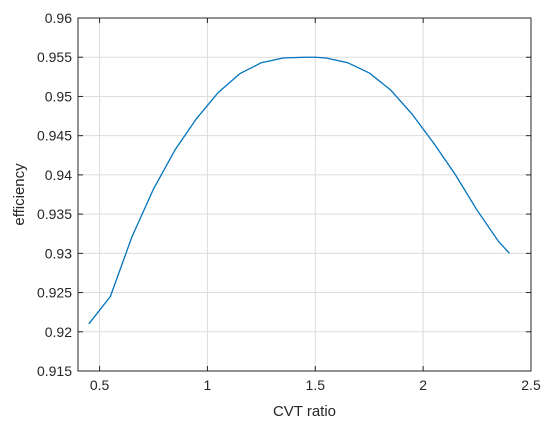 This screenshot has width=550, height=422. What do you see at coordinates (58, 18) in the screenshot?
I see `y-tick-label: 0.96` at bounding box center [58, 18].